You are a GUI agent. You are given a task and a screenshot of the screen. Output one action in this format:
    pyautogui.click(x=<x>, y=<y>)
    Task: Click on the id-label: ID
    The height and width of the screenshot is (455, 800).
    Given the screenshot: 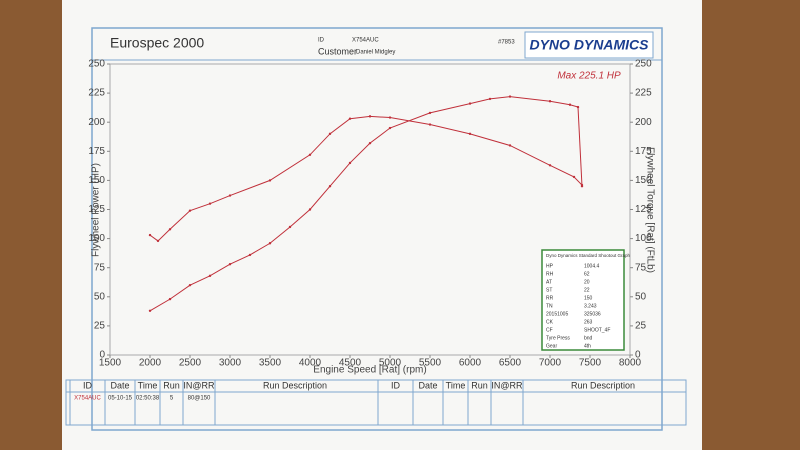 What is the action you would take?
    pyautogui.click(x=321, y=41)
    